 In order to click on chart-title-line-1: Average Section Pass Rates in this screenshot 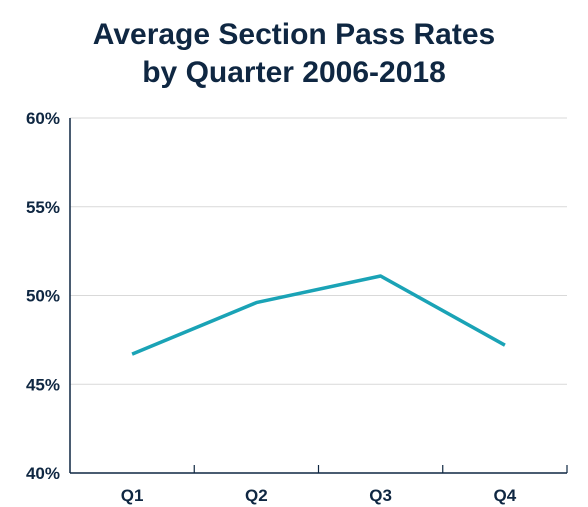, I will do `click(294, 34)`.